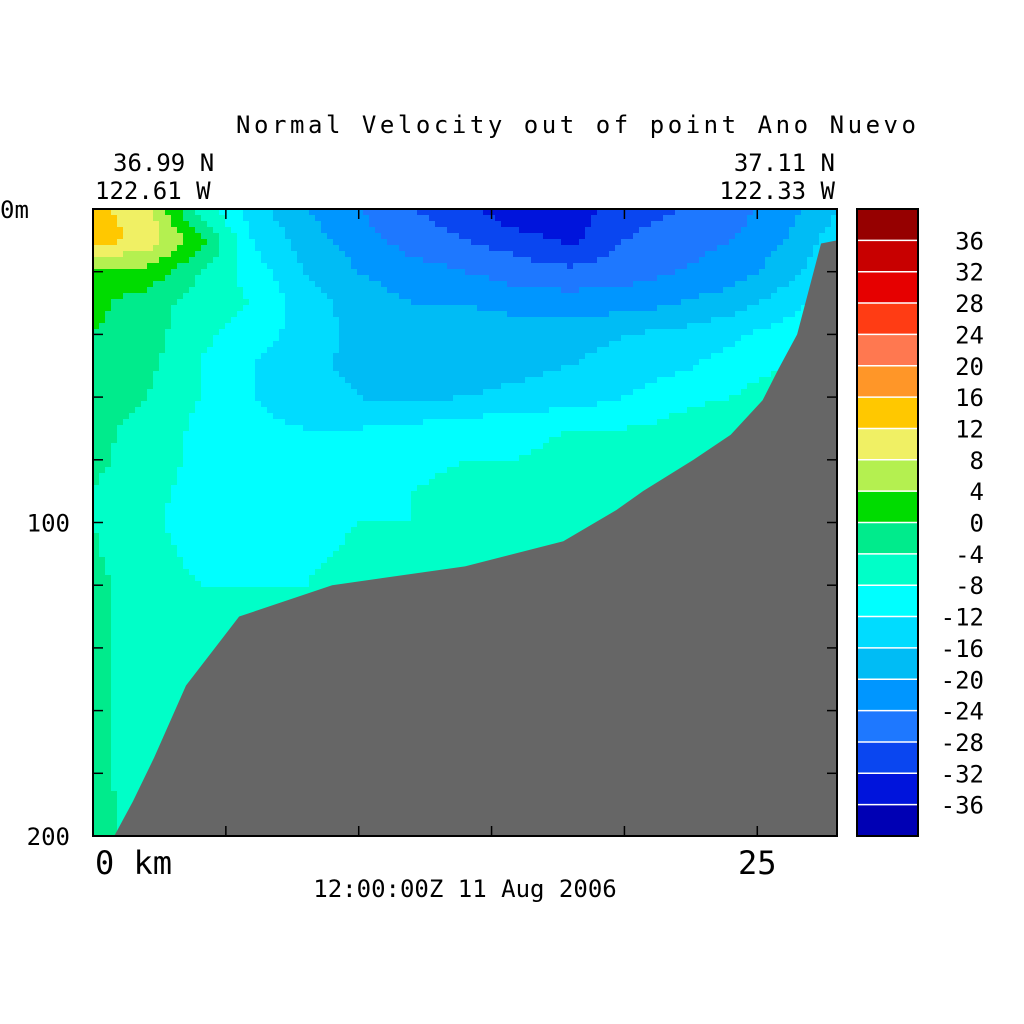  I want to click on colorbar-label: 0, so click(977, 524).